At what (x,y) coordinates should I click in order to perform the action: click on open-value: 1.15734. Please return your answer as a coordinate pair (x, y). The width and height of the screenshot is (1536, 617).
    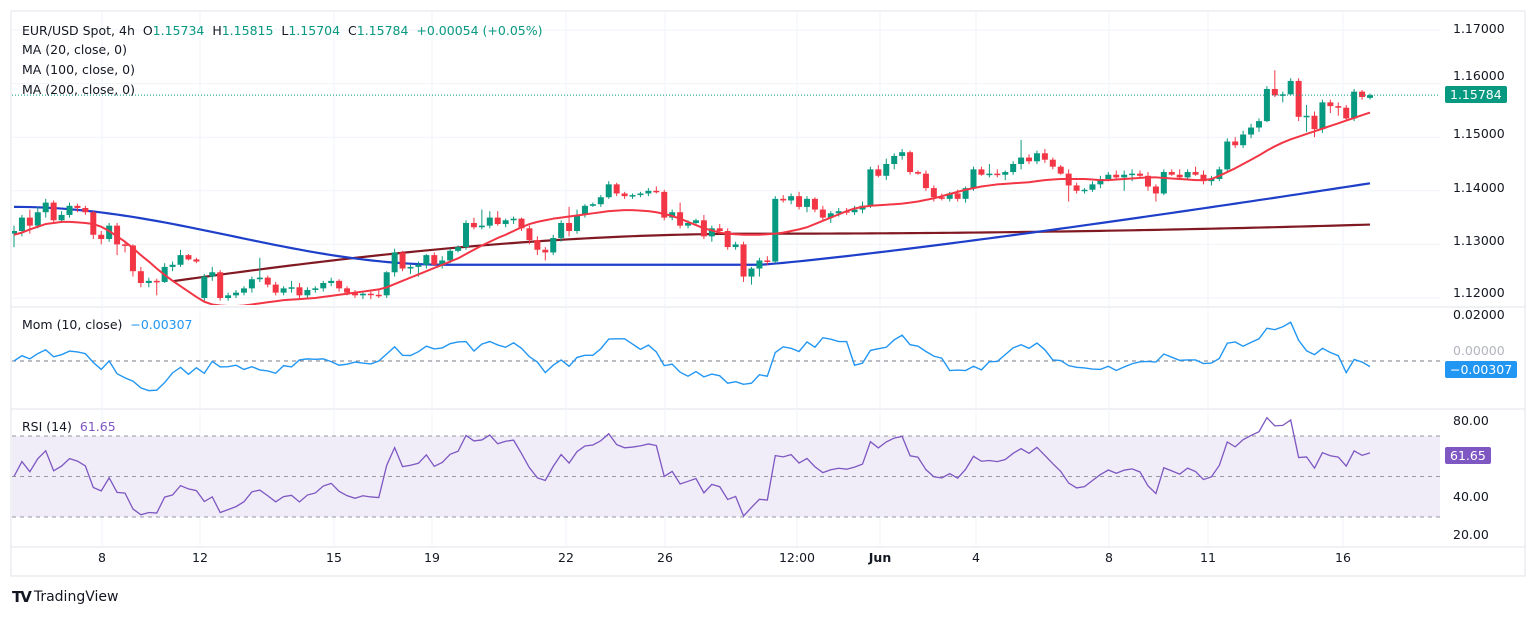
    Looking at the image, I should click on (178, 30).